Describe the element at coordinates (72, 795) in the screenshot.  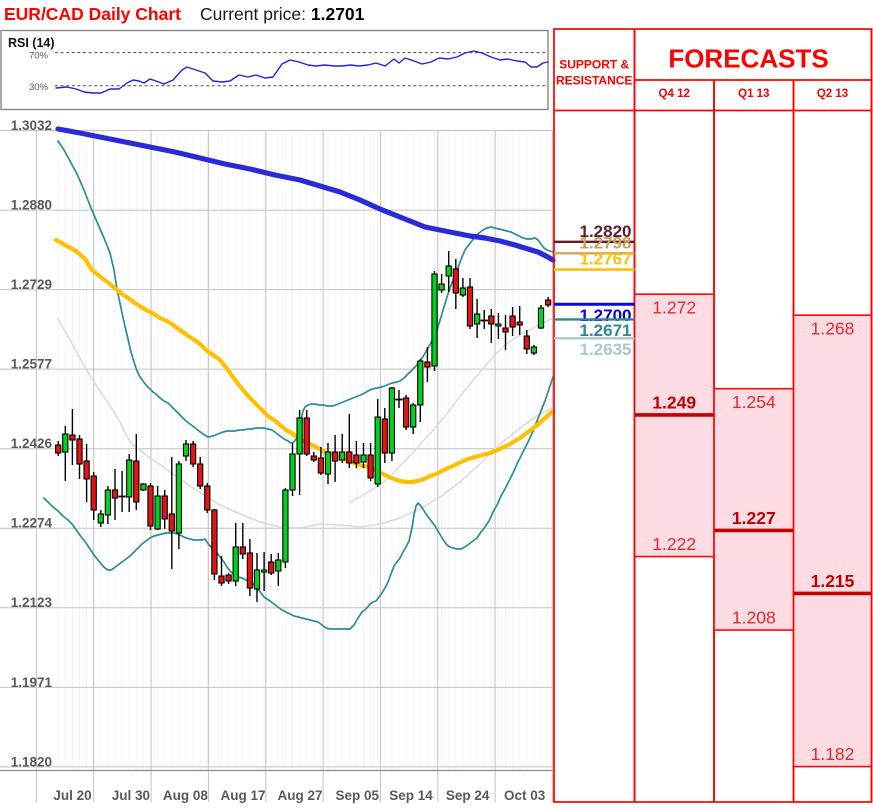
I see `svg-text: Jul 20` at that location.